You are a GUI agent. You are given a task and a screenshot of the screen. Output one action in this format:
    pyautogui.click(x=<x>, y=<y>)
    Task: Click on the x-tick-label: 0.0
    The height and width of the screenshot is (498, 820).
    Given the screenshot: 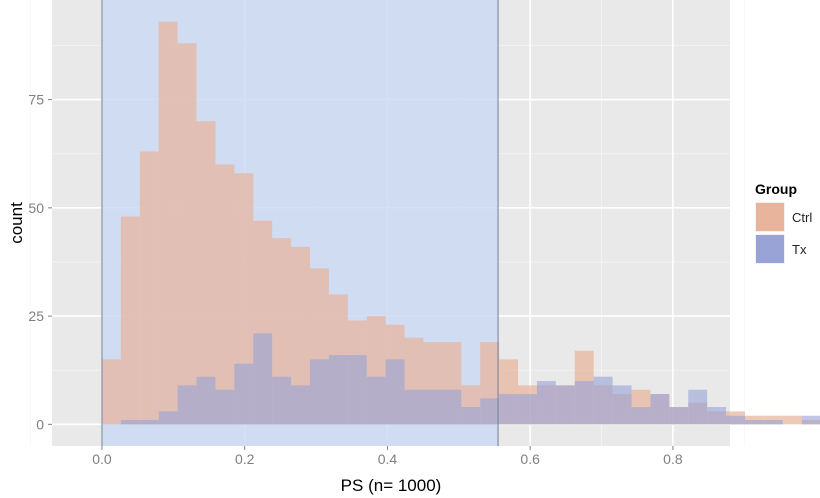 What is the action you would take?
    pyautogui.click(x=102, y=459)
    